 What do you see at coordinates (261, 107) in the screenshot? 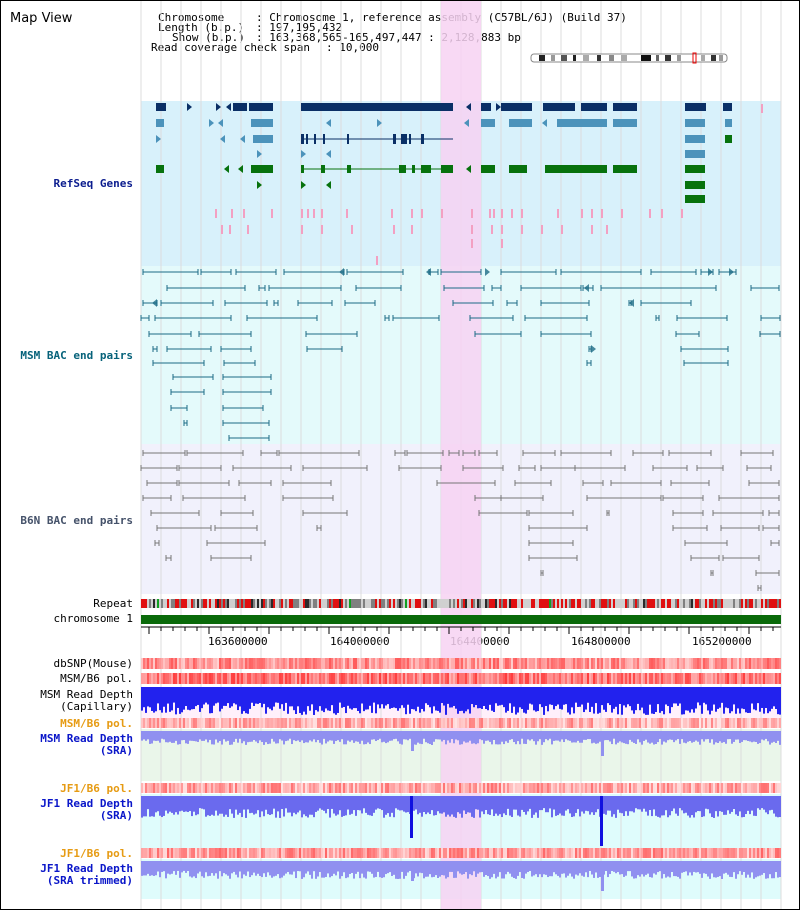
I see `gene-exon` at bounding box center [261, 107].